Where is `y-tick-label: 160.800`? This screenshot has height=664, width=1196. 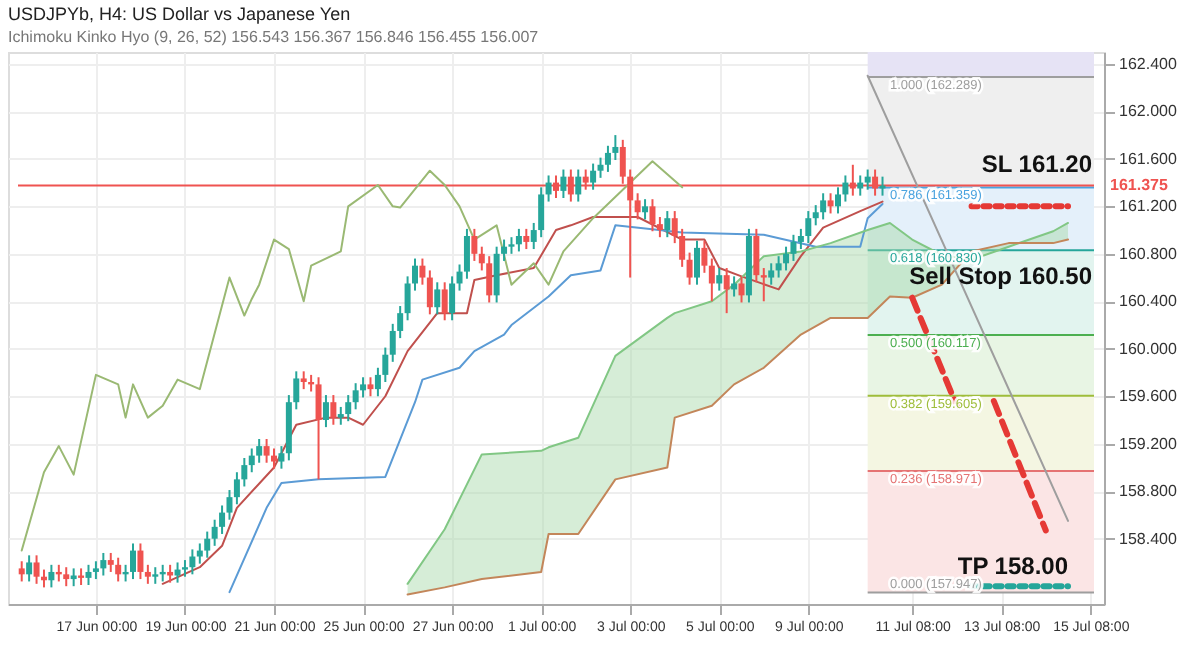 y-tick-label: 160.800 is located at coordinates (1148, 253).